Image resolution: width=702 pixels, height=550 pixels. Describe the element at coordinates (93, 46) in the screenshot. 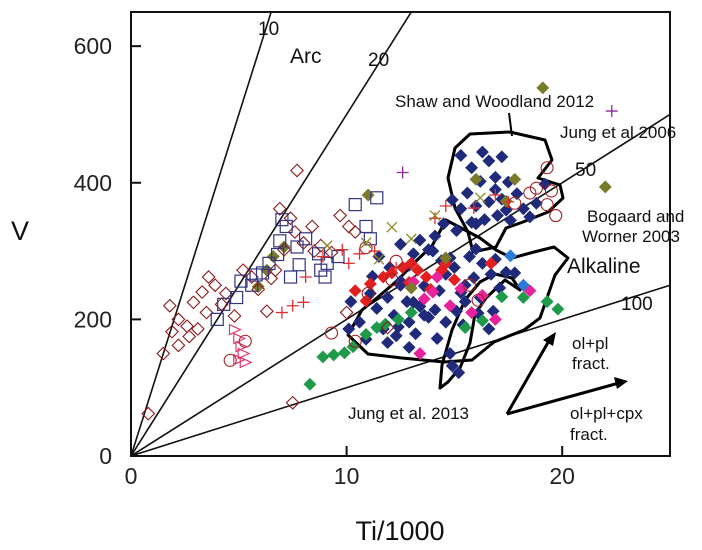

I see `y-tick-label: 600` at that location.